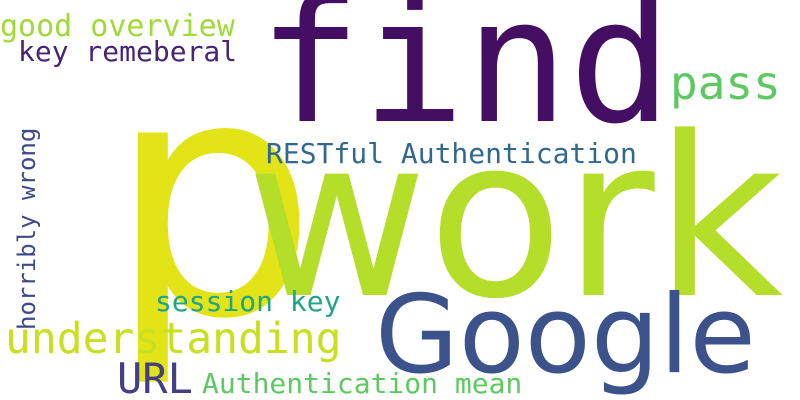 The width and height of the screenshot is (800, 400). I want to click on word-pass: pass, so click(725, 83).